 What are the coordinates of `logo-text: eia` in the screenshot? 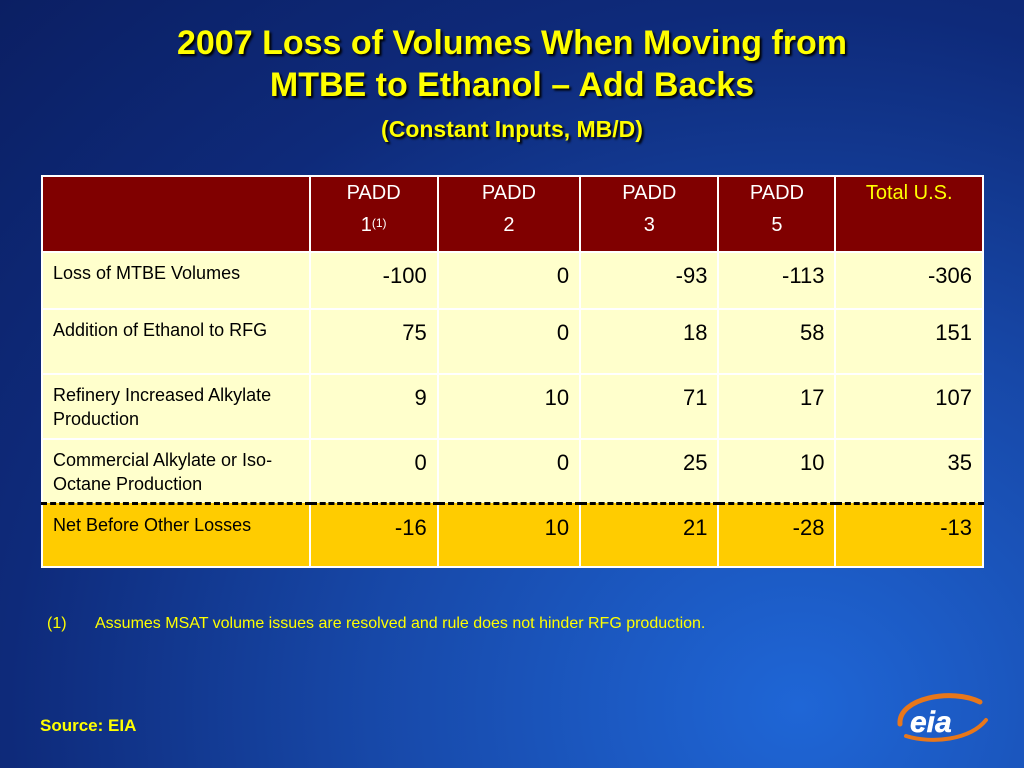 It's located at (931, 722).